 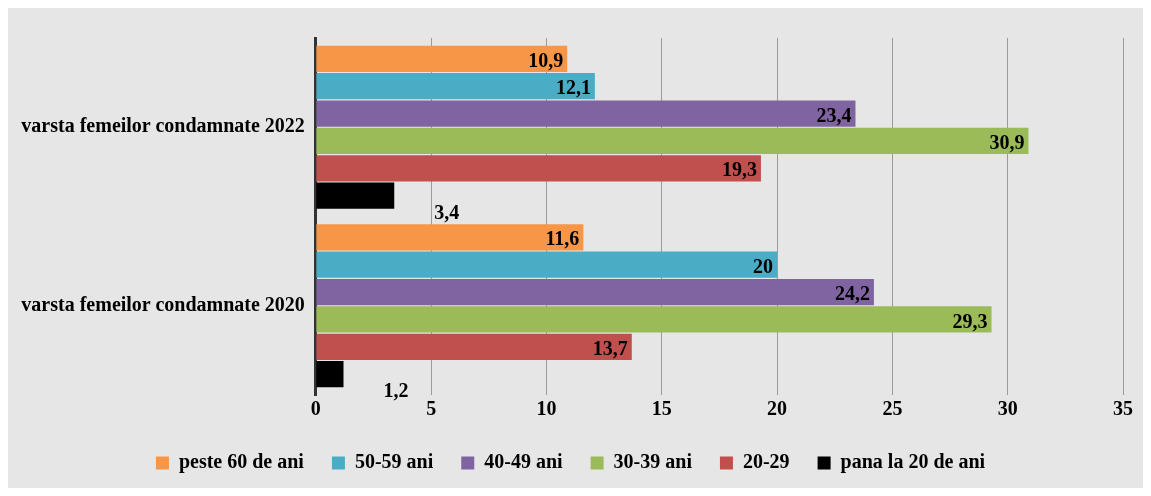 What do you see at coordinates (610, 347) in the screenshot?
I see `data-label: 13,7` at bounding box center [610, 347].